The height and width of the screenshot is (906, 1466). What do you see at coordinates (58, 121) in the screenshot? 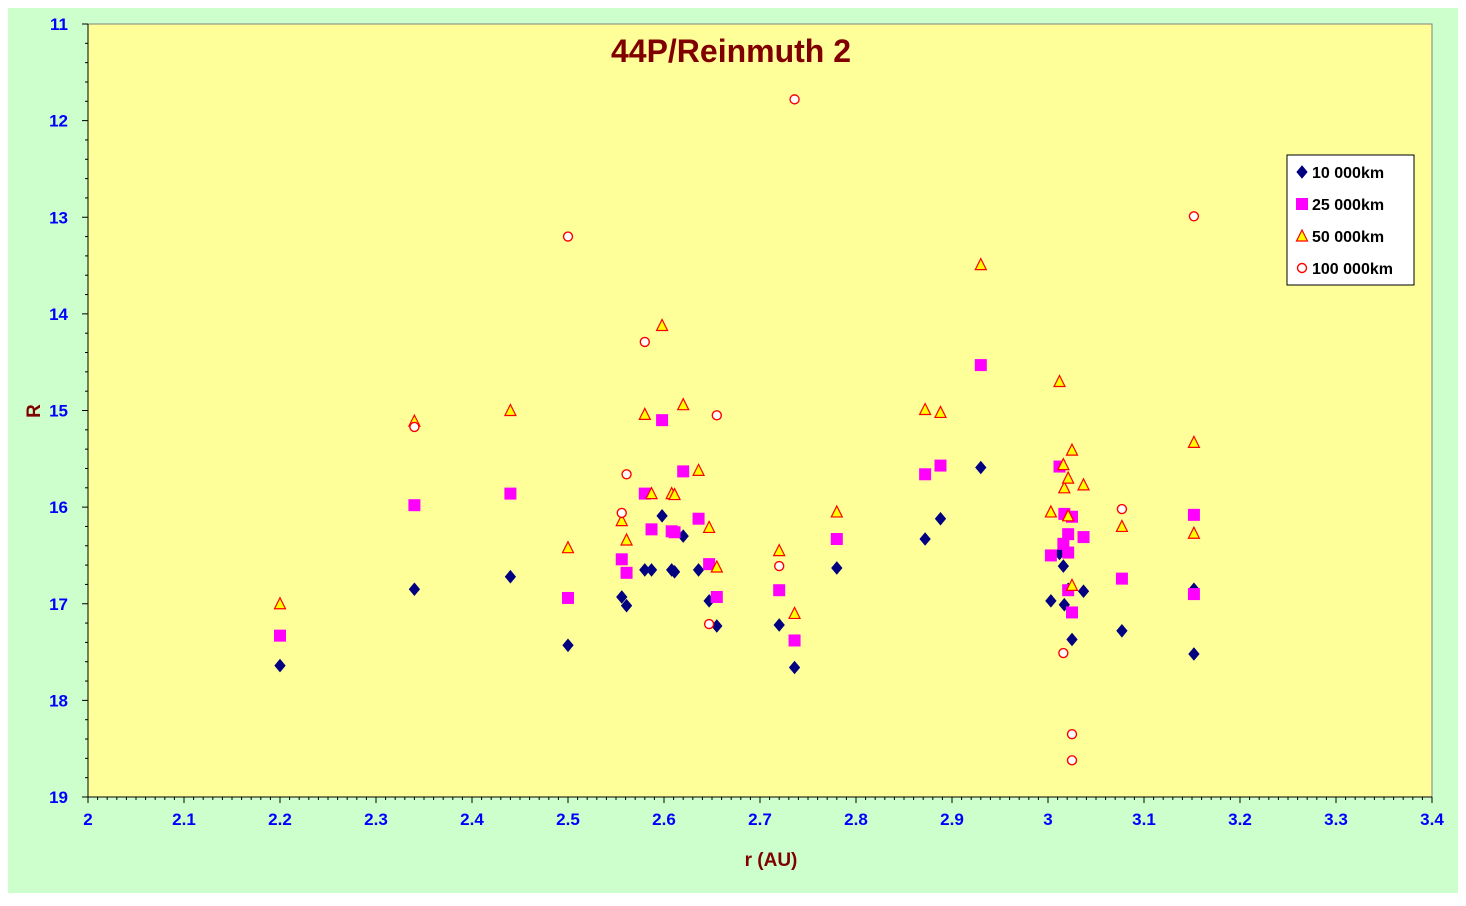
I see `y-tick-label: 12` at bounding box center [58, 121].